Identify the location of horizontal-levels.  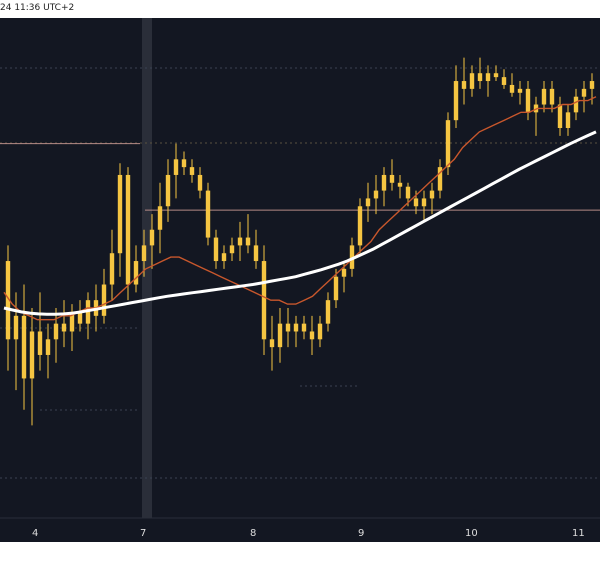
(300, 177).